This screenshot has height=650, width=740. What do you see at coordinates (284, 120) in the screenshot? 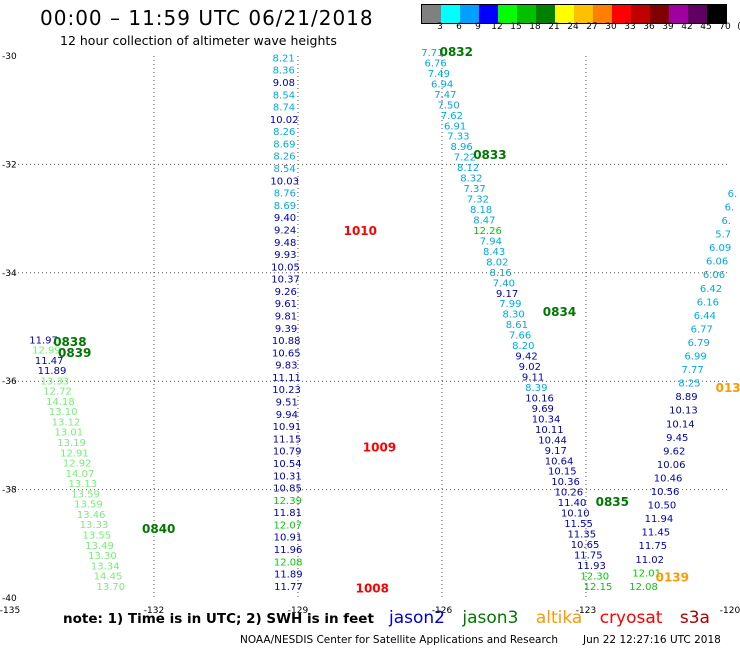
I see `wave-height-value: 10.02` at bounding box center [284, 120].